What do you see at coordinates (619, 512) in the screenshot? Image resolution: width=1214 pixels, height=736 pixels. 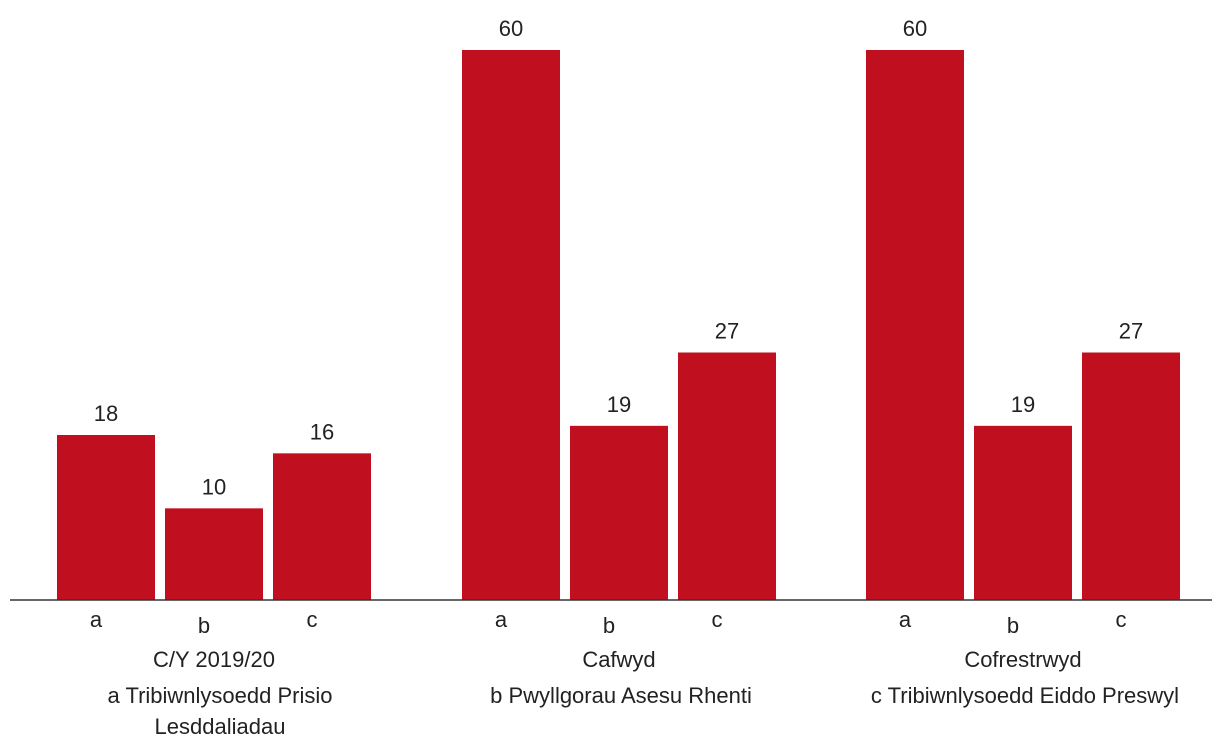 I see `bar-2-b` at bounding box center [619, 512].